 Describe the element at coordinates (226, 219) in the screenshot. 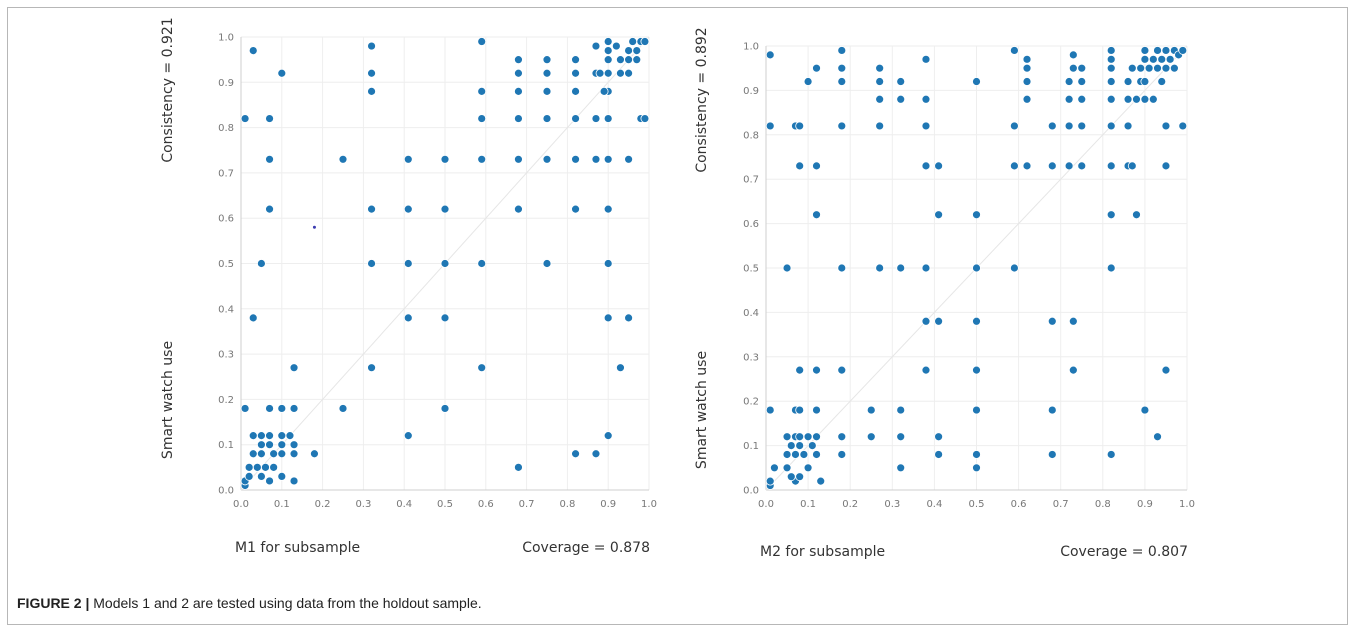

I see `chart-m1-y-tick-label: 0.6` at that location.